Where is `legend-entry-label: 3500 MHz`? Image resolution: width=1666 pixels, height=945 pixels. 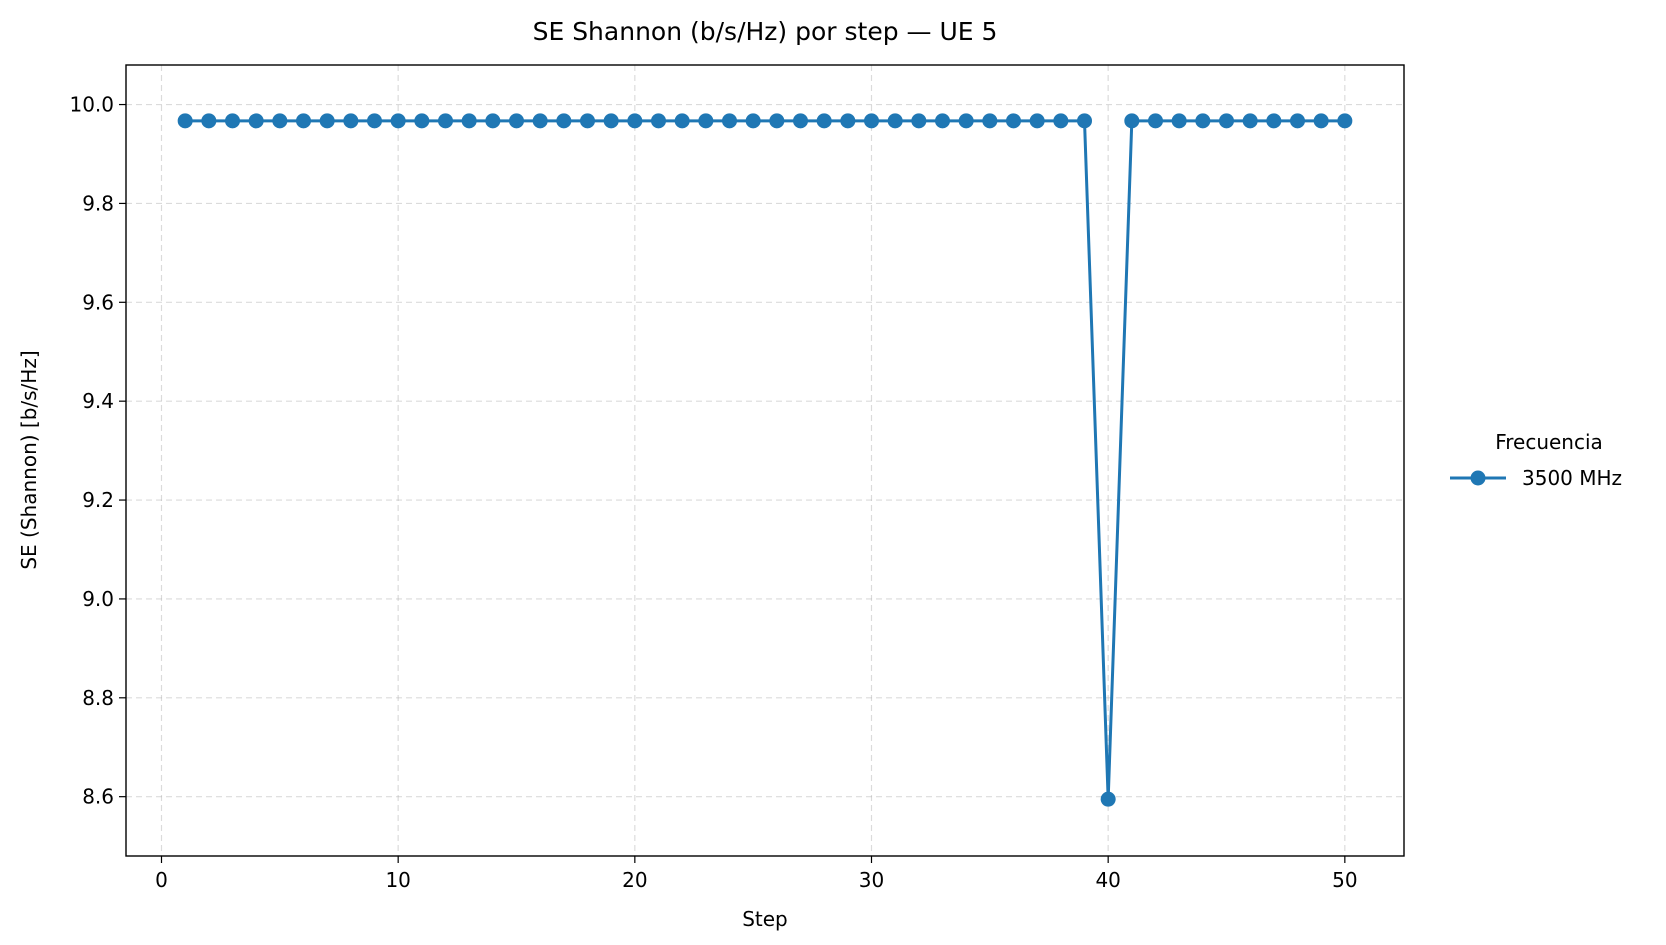 legend-entry-label: 3500 MHz is located at coordinates (1572, 478).